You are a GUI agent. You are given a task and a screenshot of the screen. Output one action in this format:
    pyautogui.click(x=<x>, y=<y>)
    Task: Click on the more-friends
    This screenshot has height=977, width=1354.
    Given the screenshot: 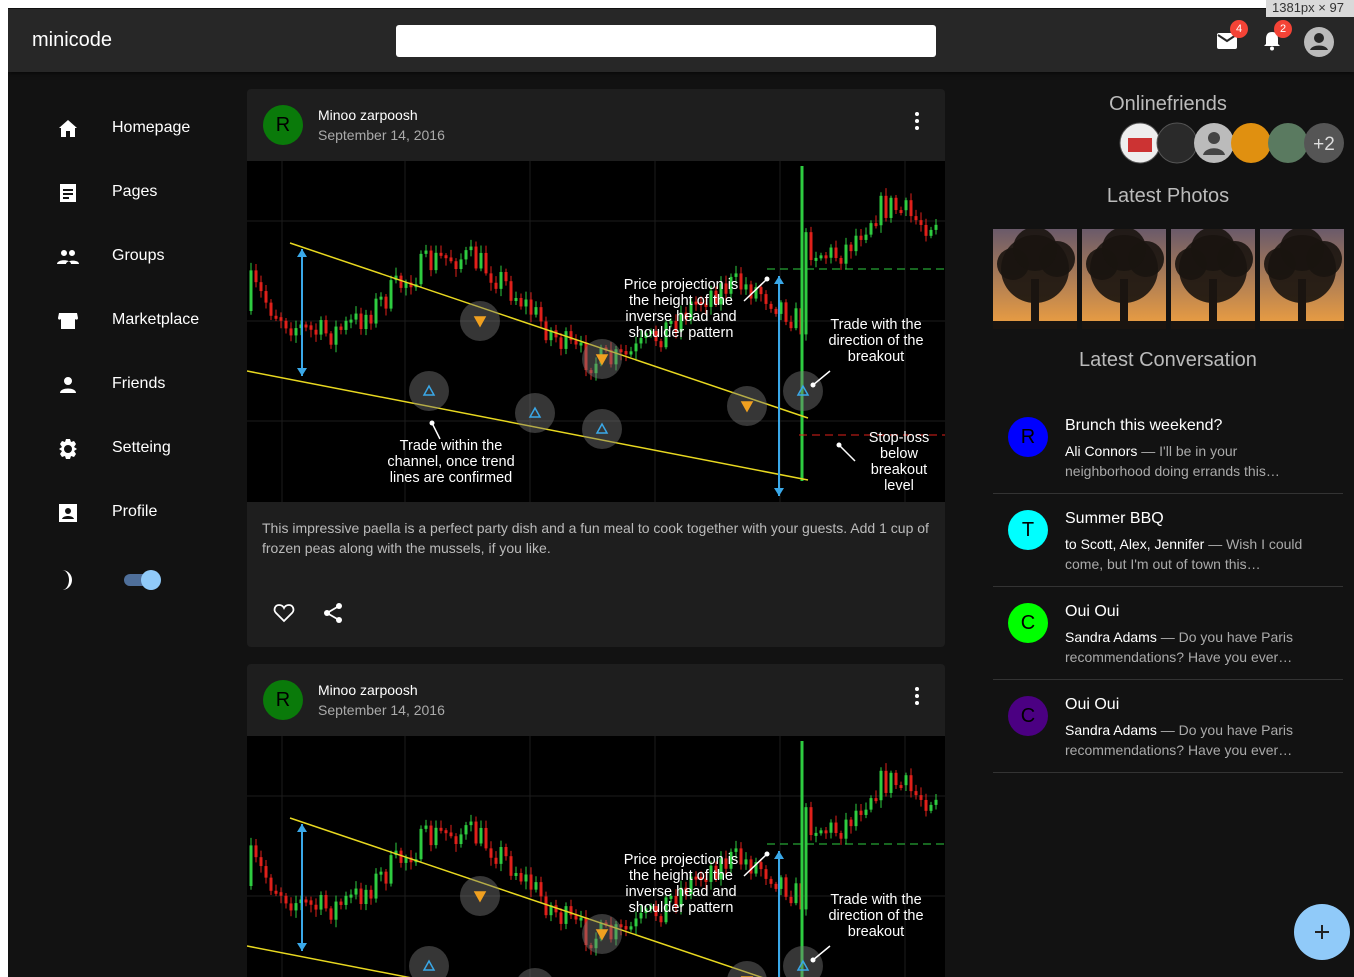 What is the action you would take?
    pyautogui.click(x=1324, y=143)
    